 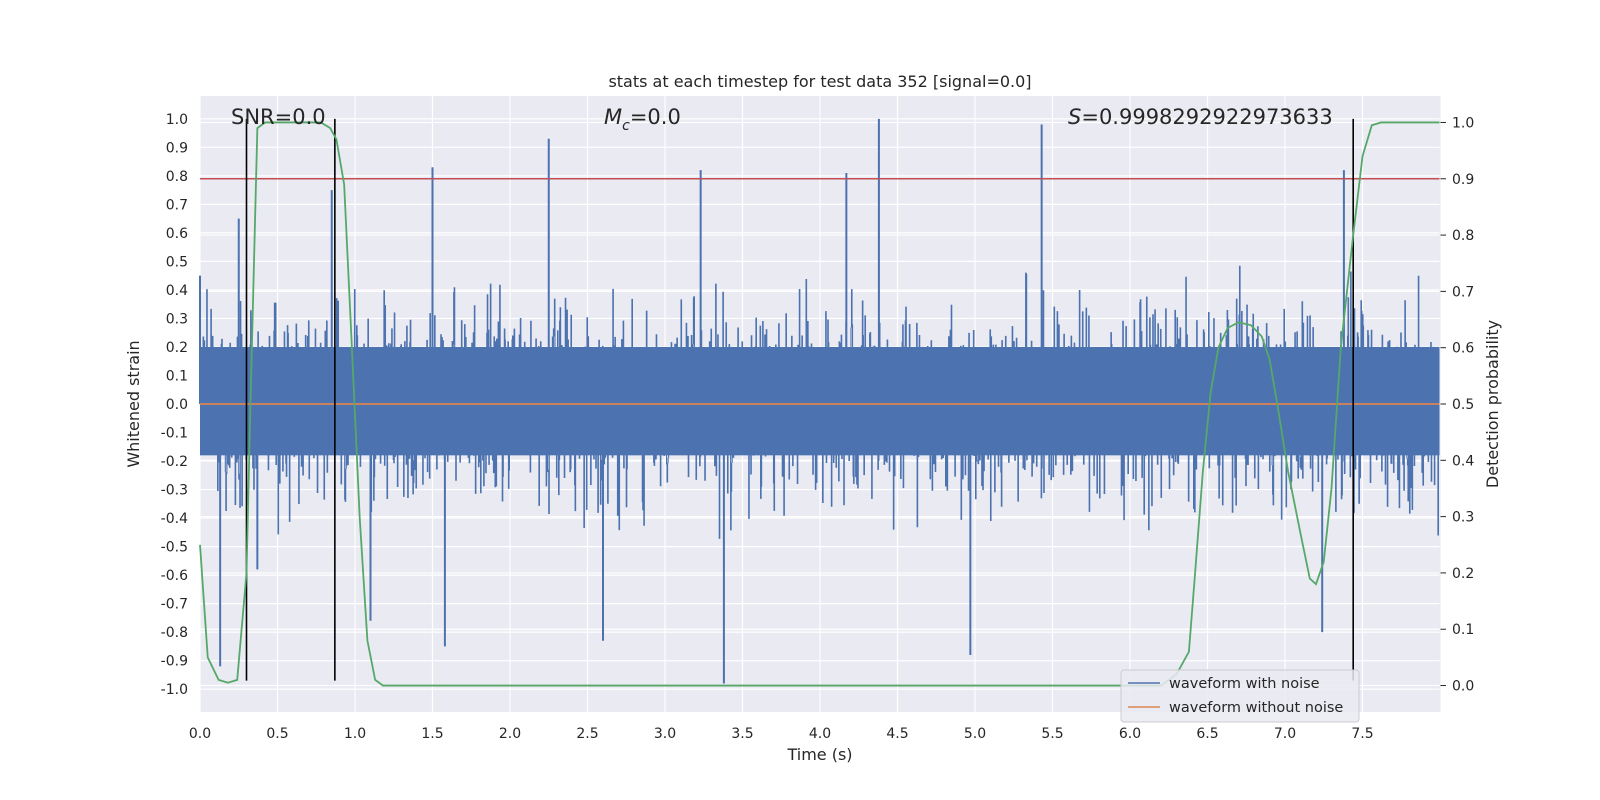 What do you see at coordinates (278, 117) in the screenshot?
I see `snr-annotation: SNR=0.0` at bounding box center [278, 117].